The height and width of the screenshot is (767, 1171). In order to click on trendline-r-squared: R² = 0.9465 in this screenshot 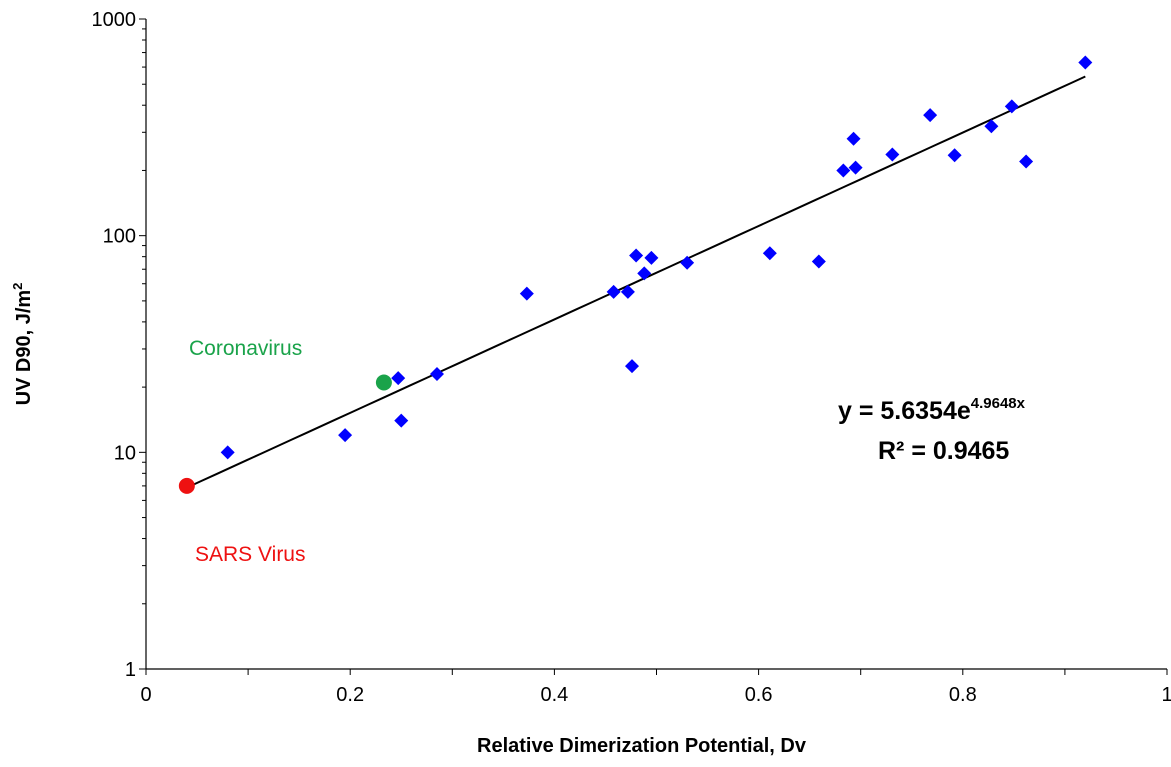, I will do `click(943, 451)`.